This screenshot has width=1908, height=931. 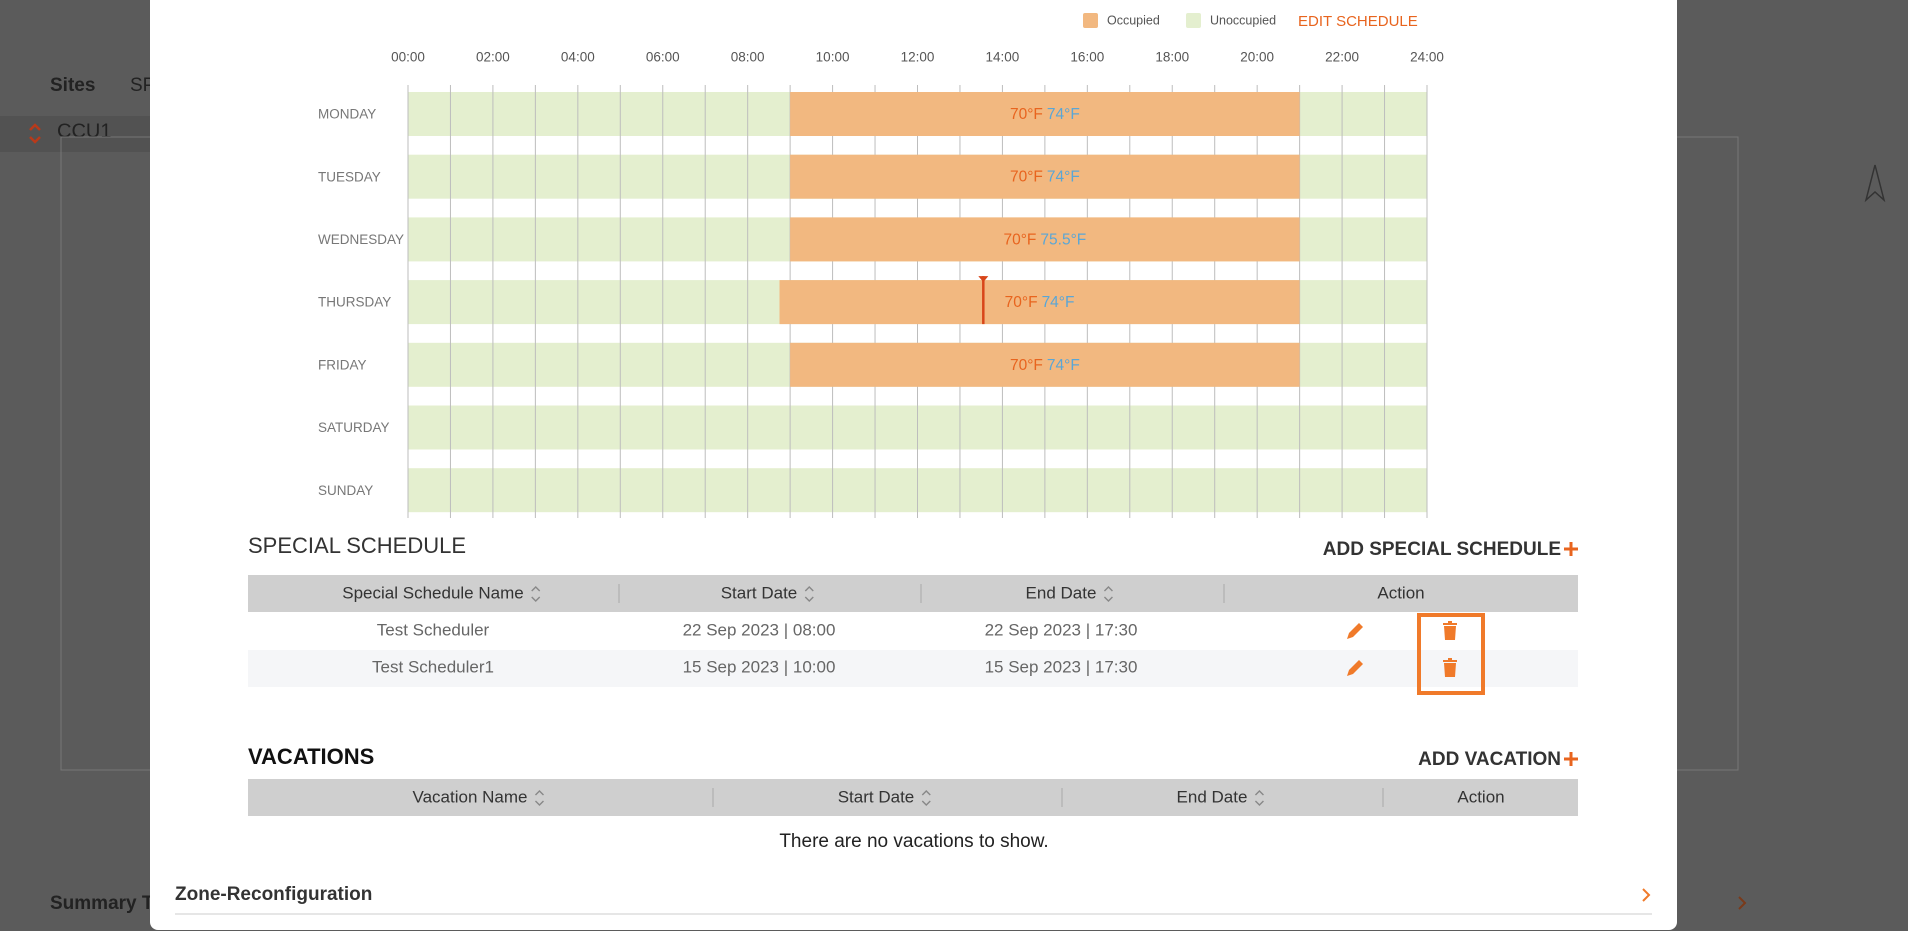 What do you see at coordinates (354, 302) in the screenshot?
I see `day-label: THURSDAY` at bounding box center [354, 302].